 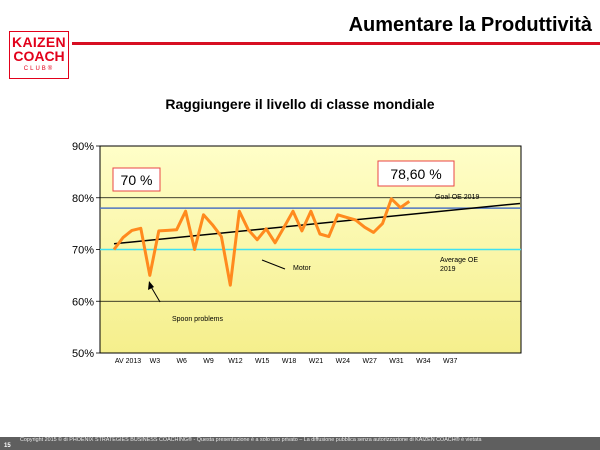 What do you see at coordinates (197, 319) in the screenshot?
I see `spoon-label: Spoon problems` at bounding box center [197, 319].